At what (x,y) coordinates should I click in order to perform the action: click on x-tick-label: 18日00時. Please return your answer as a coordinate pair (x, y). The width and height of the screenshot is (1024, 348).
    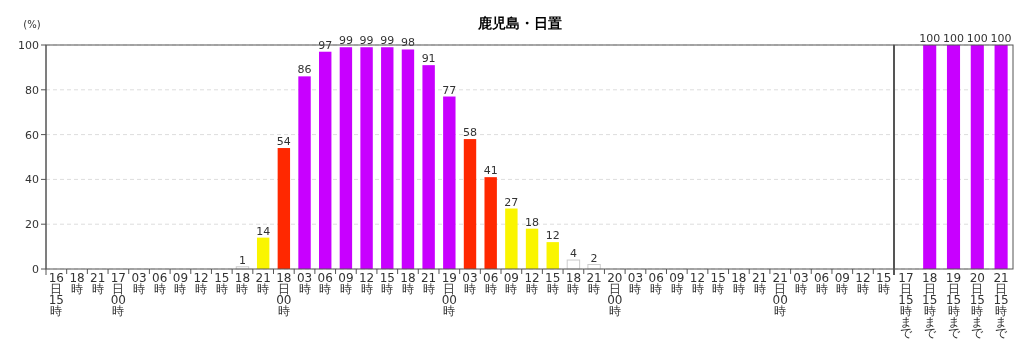
    Looking at the image, I should click on (284, 294).